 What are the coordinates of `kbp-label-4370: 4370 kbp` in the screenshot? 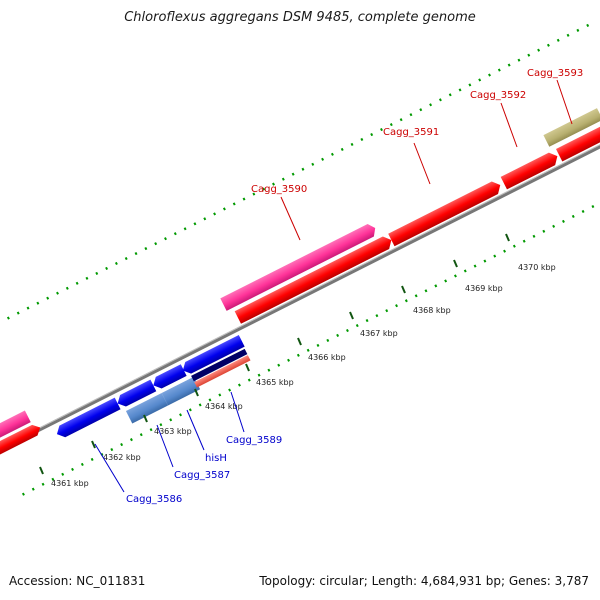 It's located at (537, 267).